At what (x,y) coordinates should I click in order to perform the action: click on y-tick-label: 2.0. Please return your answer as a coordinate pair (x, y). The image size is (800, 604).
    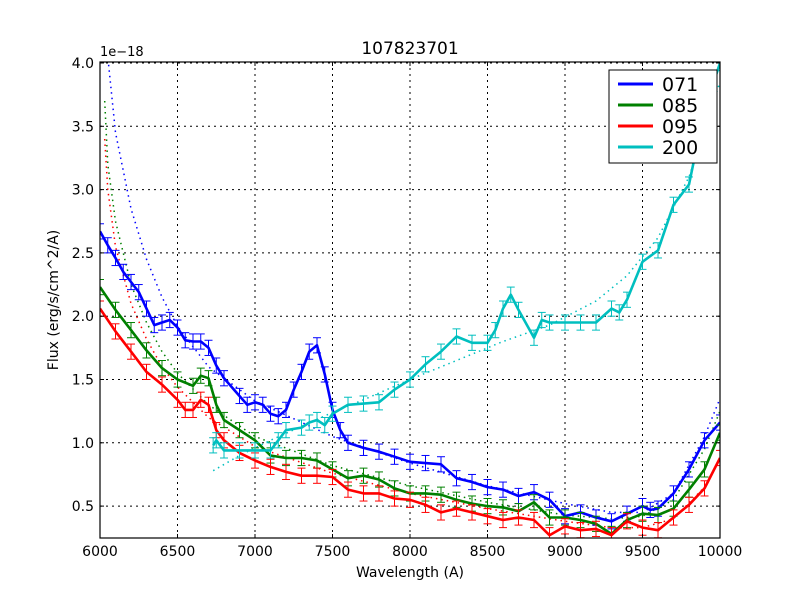
    Looking at the image, I should click on (83, 317).